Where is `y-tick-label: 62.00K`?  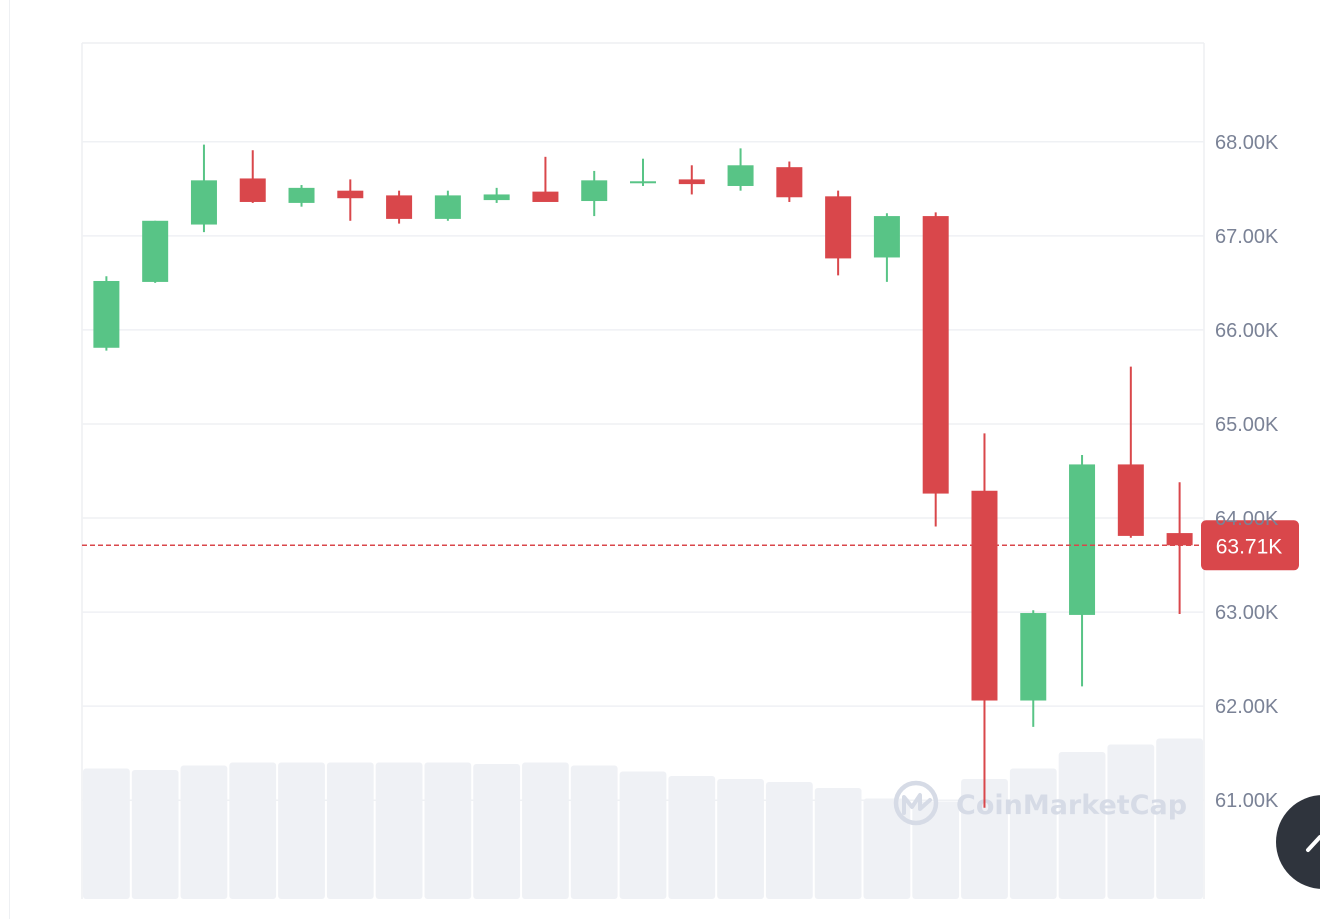 y-tick-label: 62.00K is located at coordinates (1247, 707).